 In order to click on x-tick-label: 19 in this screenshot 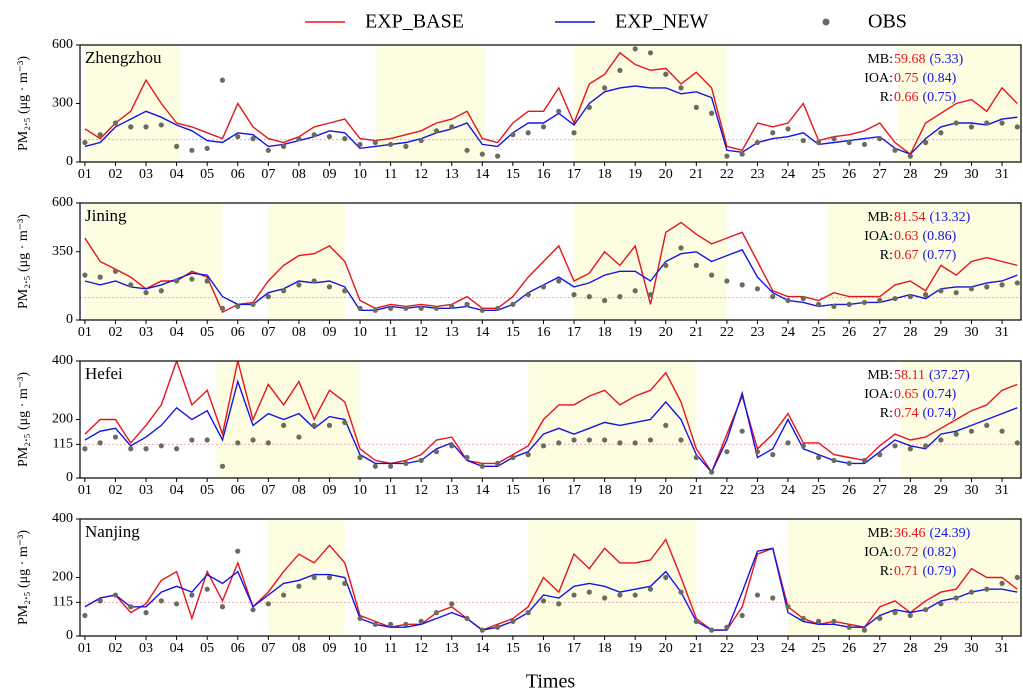, I will do `click(635, 332)`.